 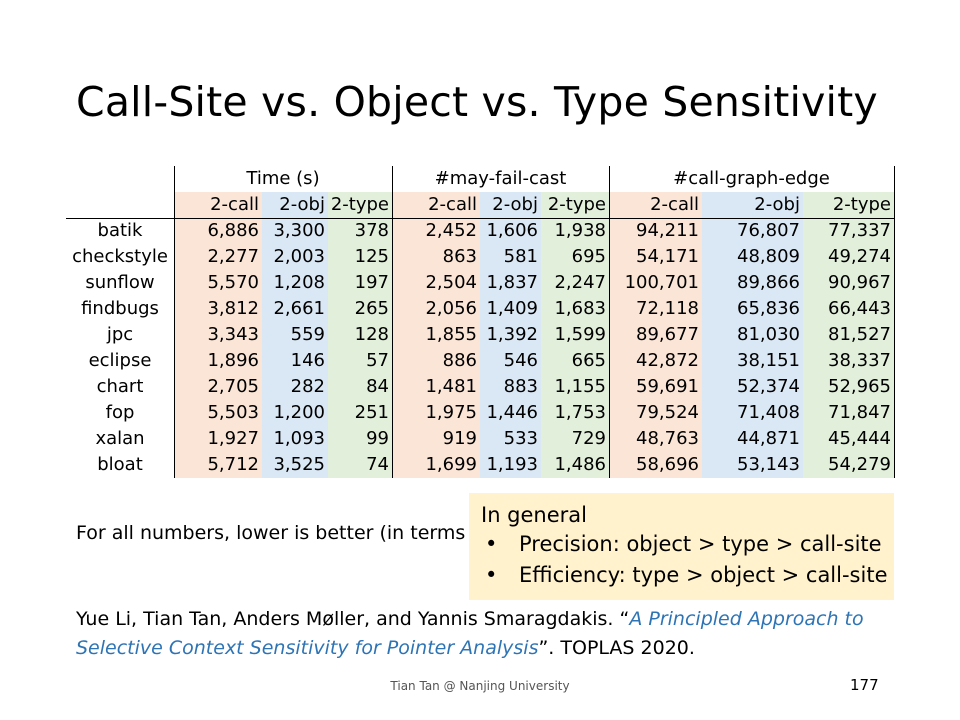 I want to click on table-cell: 81,030, so click(x=768, y=334).